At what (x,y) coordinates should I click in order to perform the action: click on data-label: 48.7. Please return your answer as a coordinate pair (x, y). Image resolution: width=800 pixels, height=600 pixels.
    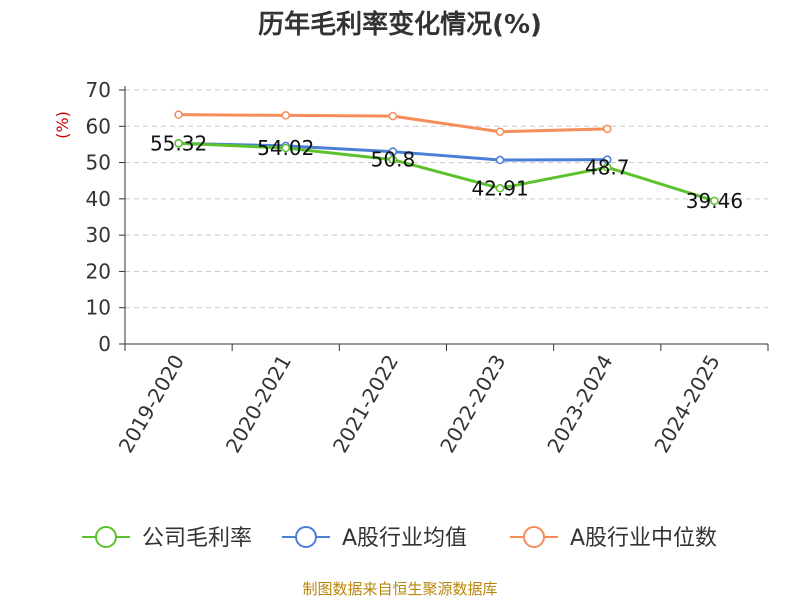
    Looking at the image, I should click on (607, 167).